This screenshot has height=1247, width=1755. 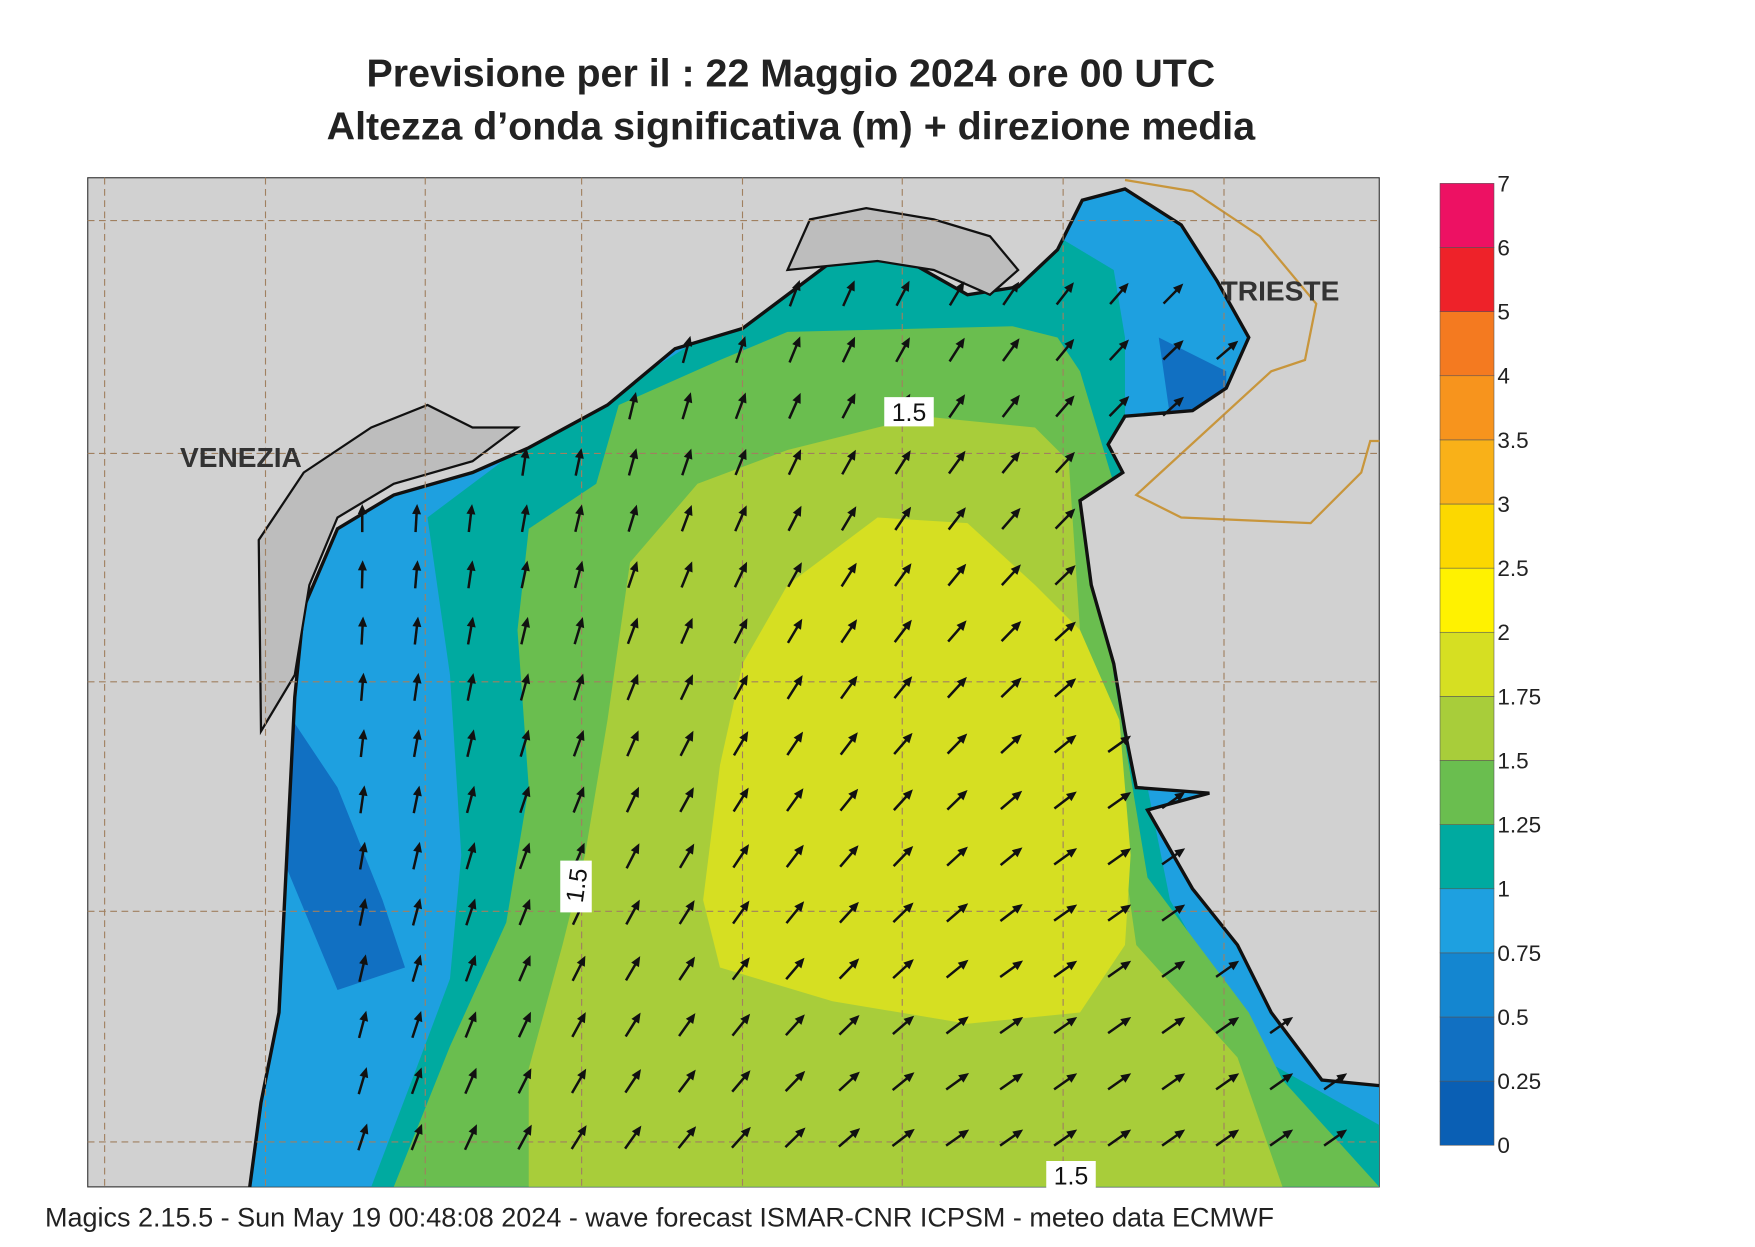 I want to click on contour-label-bg, so click(x=1071, y=1176).